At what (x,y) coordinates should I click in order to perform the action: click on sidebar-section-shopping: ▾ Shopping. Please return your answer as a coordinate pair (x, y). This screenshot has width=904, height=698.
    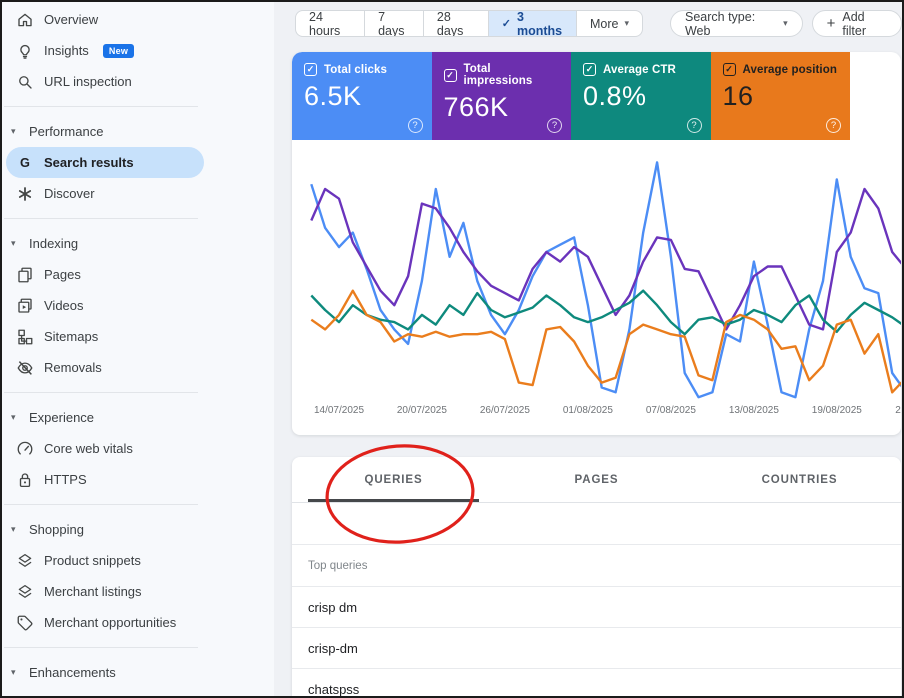
    Looking at the image, I should click on (138, 529).